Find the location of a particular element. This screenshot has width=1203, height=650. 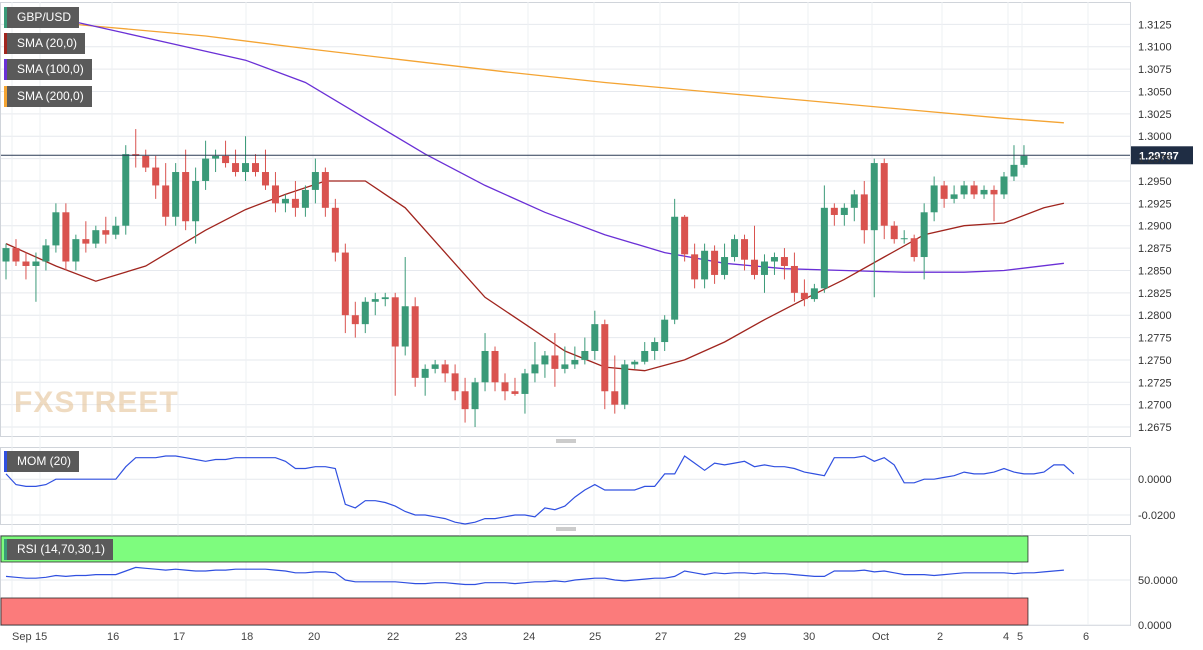

mom-tick-label: -0.0200 is located at coordinates (1156, 516).